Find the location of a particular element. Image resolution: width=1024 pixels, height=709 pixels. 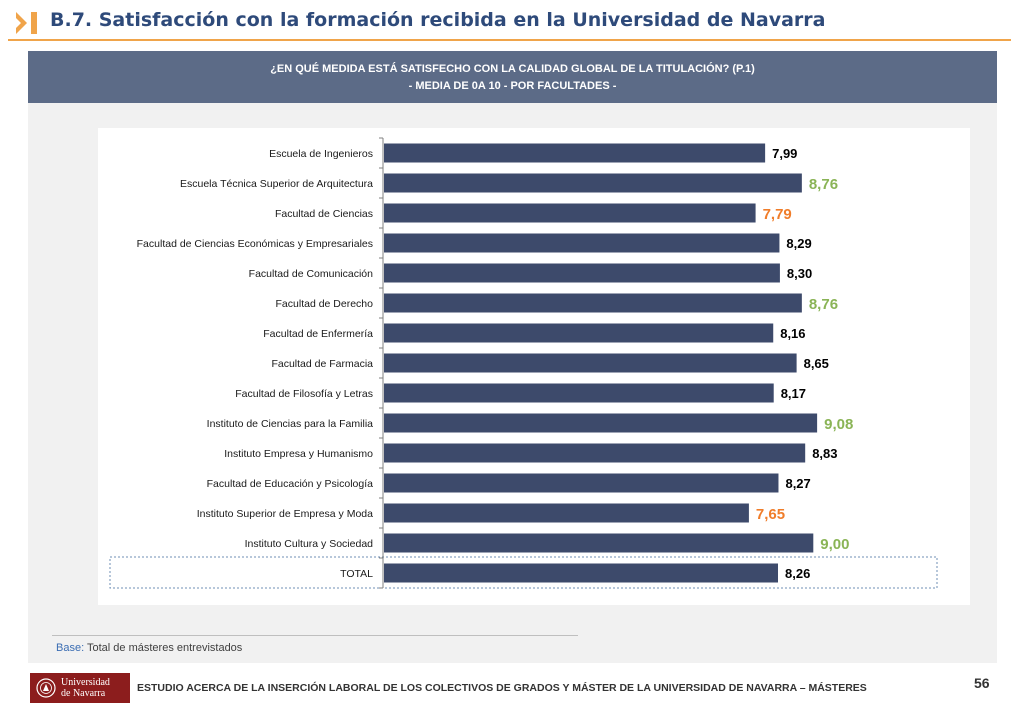

value-label: 8,26 is located at coordinates (797, 573).